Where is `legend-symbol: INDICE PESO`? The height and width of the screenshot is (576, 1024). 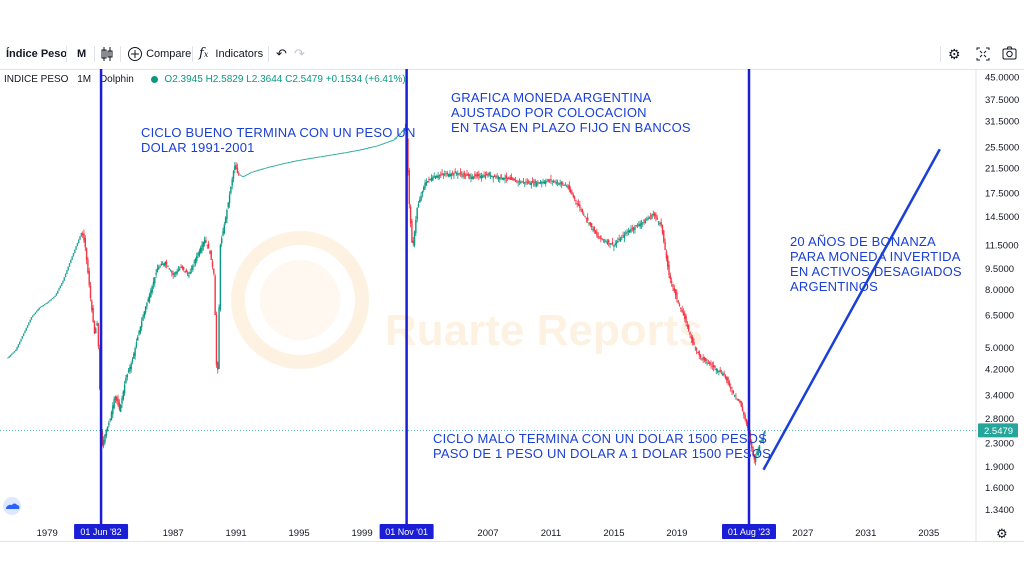
legend-symbol: INDICE PESO is located at coordinates (36, 79).